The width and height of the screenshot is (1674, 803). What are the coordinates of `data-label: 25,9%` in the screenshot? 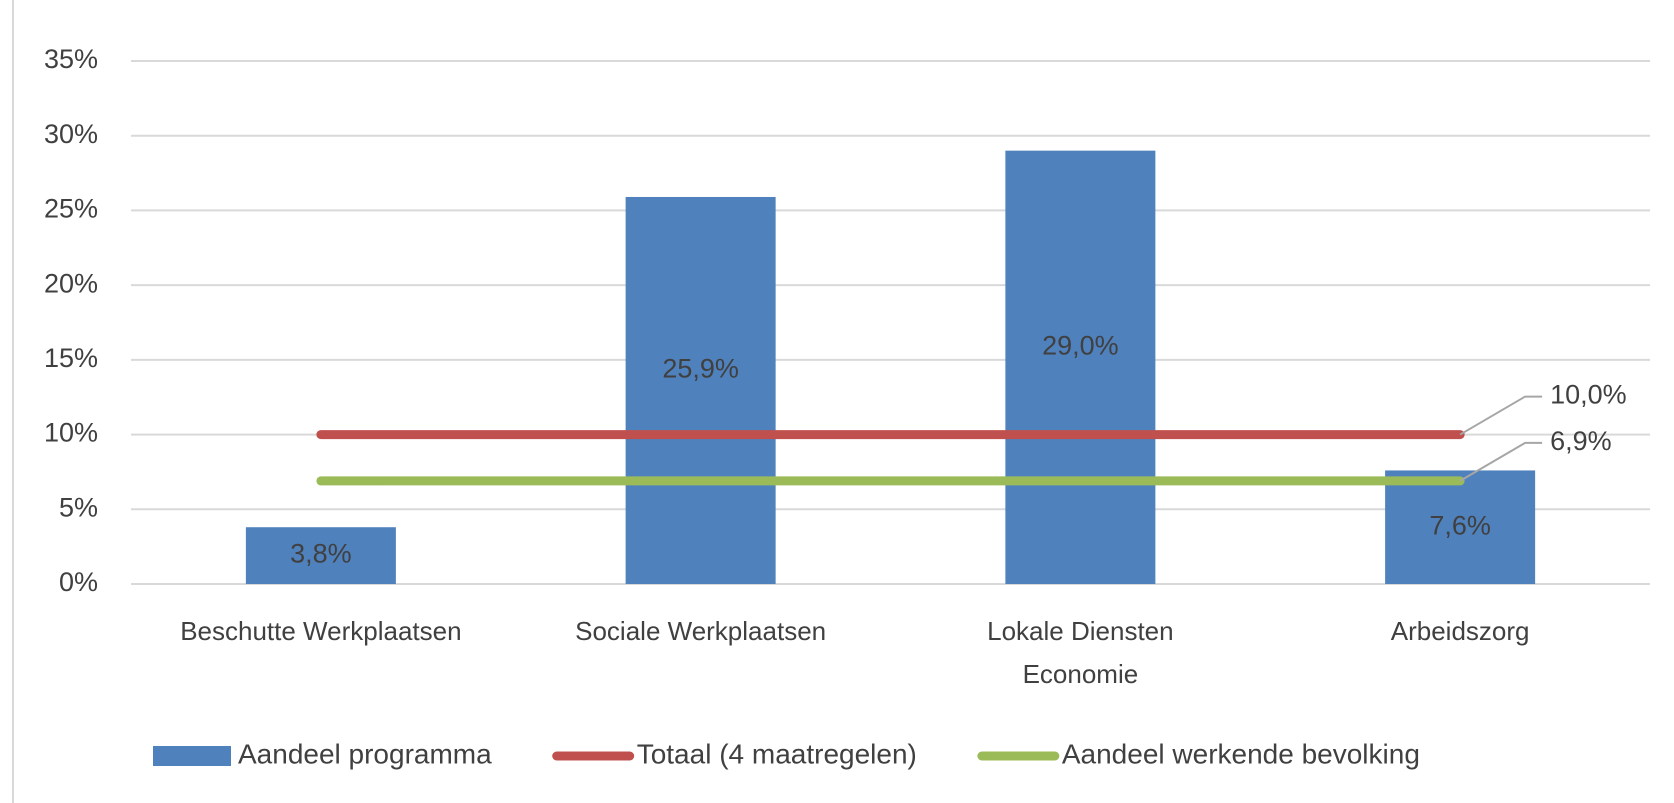 It's located at (700, 369).